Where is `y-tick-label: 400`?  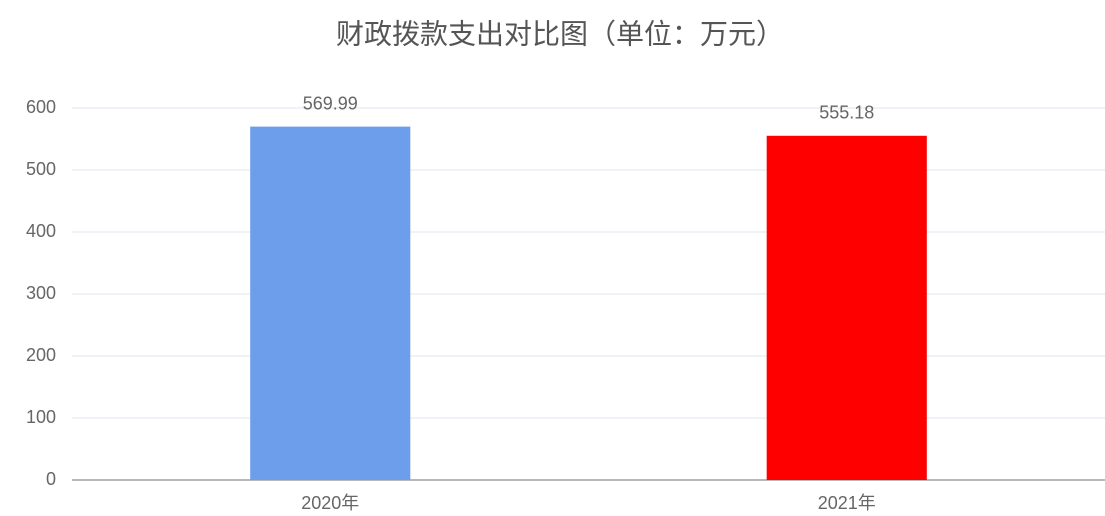 y-tick-label: 400 is located at coordinates (41, 231).